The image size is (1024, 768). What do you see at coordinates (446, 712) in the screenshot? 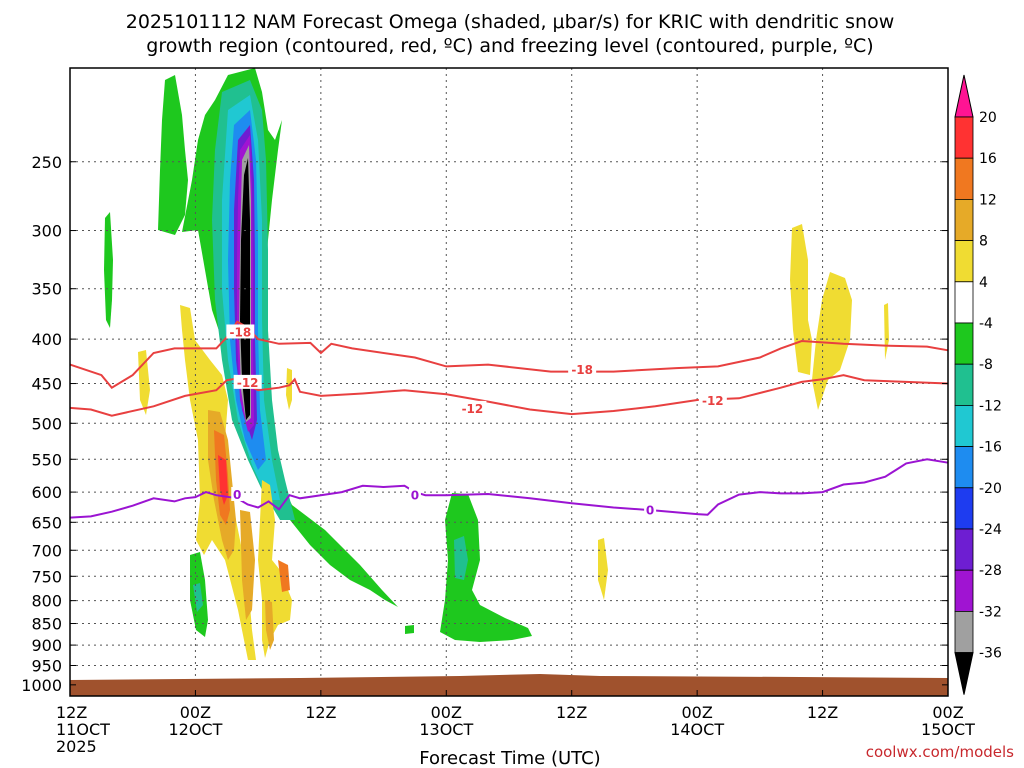
I see `x-tick-label-36-1: 00Z` at bounding box center [446, 712].